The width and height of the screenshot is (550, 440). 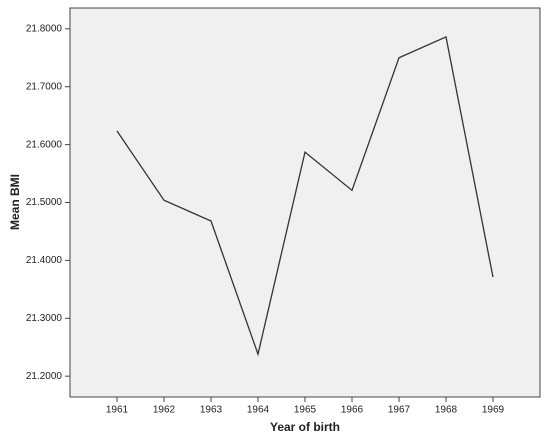 I want to click on x-axis-title: Year of birth, so click(x=305, y=427).